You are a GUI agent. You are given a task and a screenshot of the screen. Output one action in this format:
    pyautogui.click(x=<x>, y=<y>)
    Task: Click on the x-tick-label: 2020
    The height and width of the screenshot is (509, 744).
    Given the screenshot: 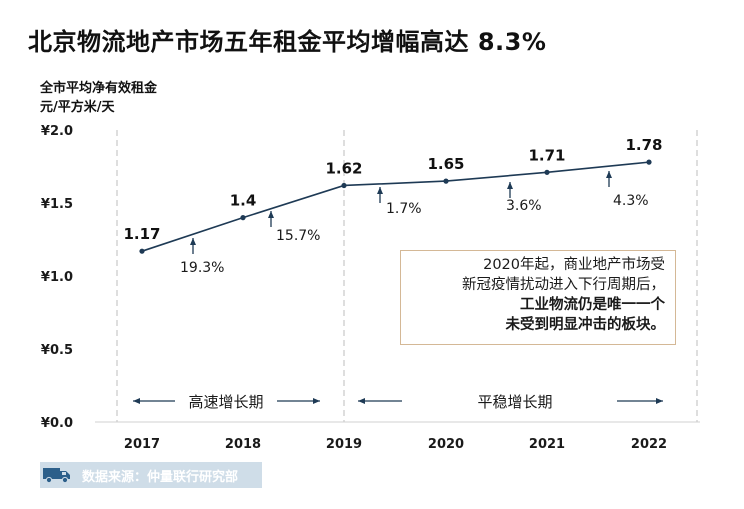 What is the action you would take?
    pyautogui.click(x=446, y=444)
    